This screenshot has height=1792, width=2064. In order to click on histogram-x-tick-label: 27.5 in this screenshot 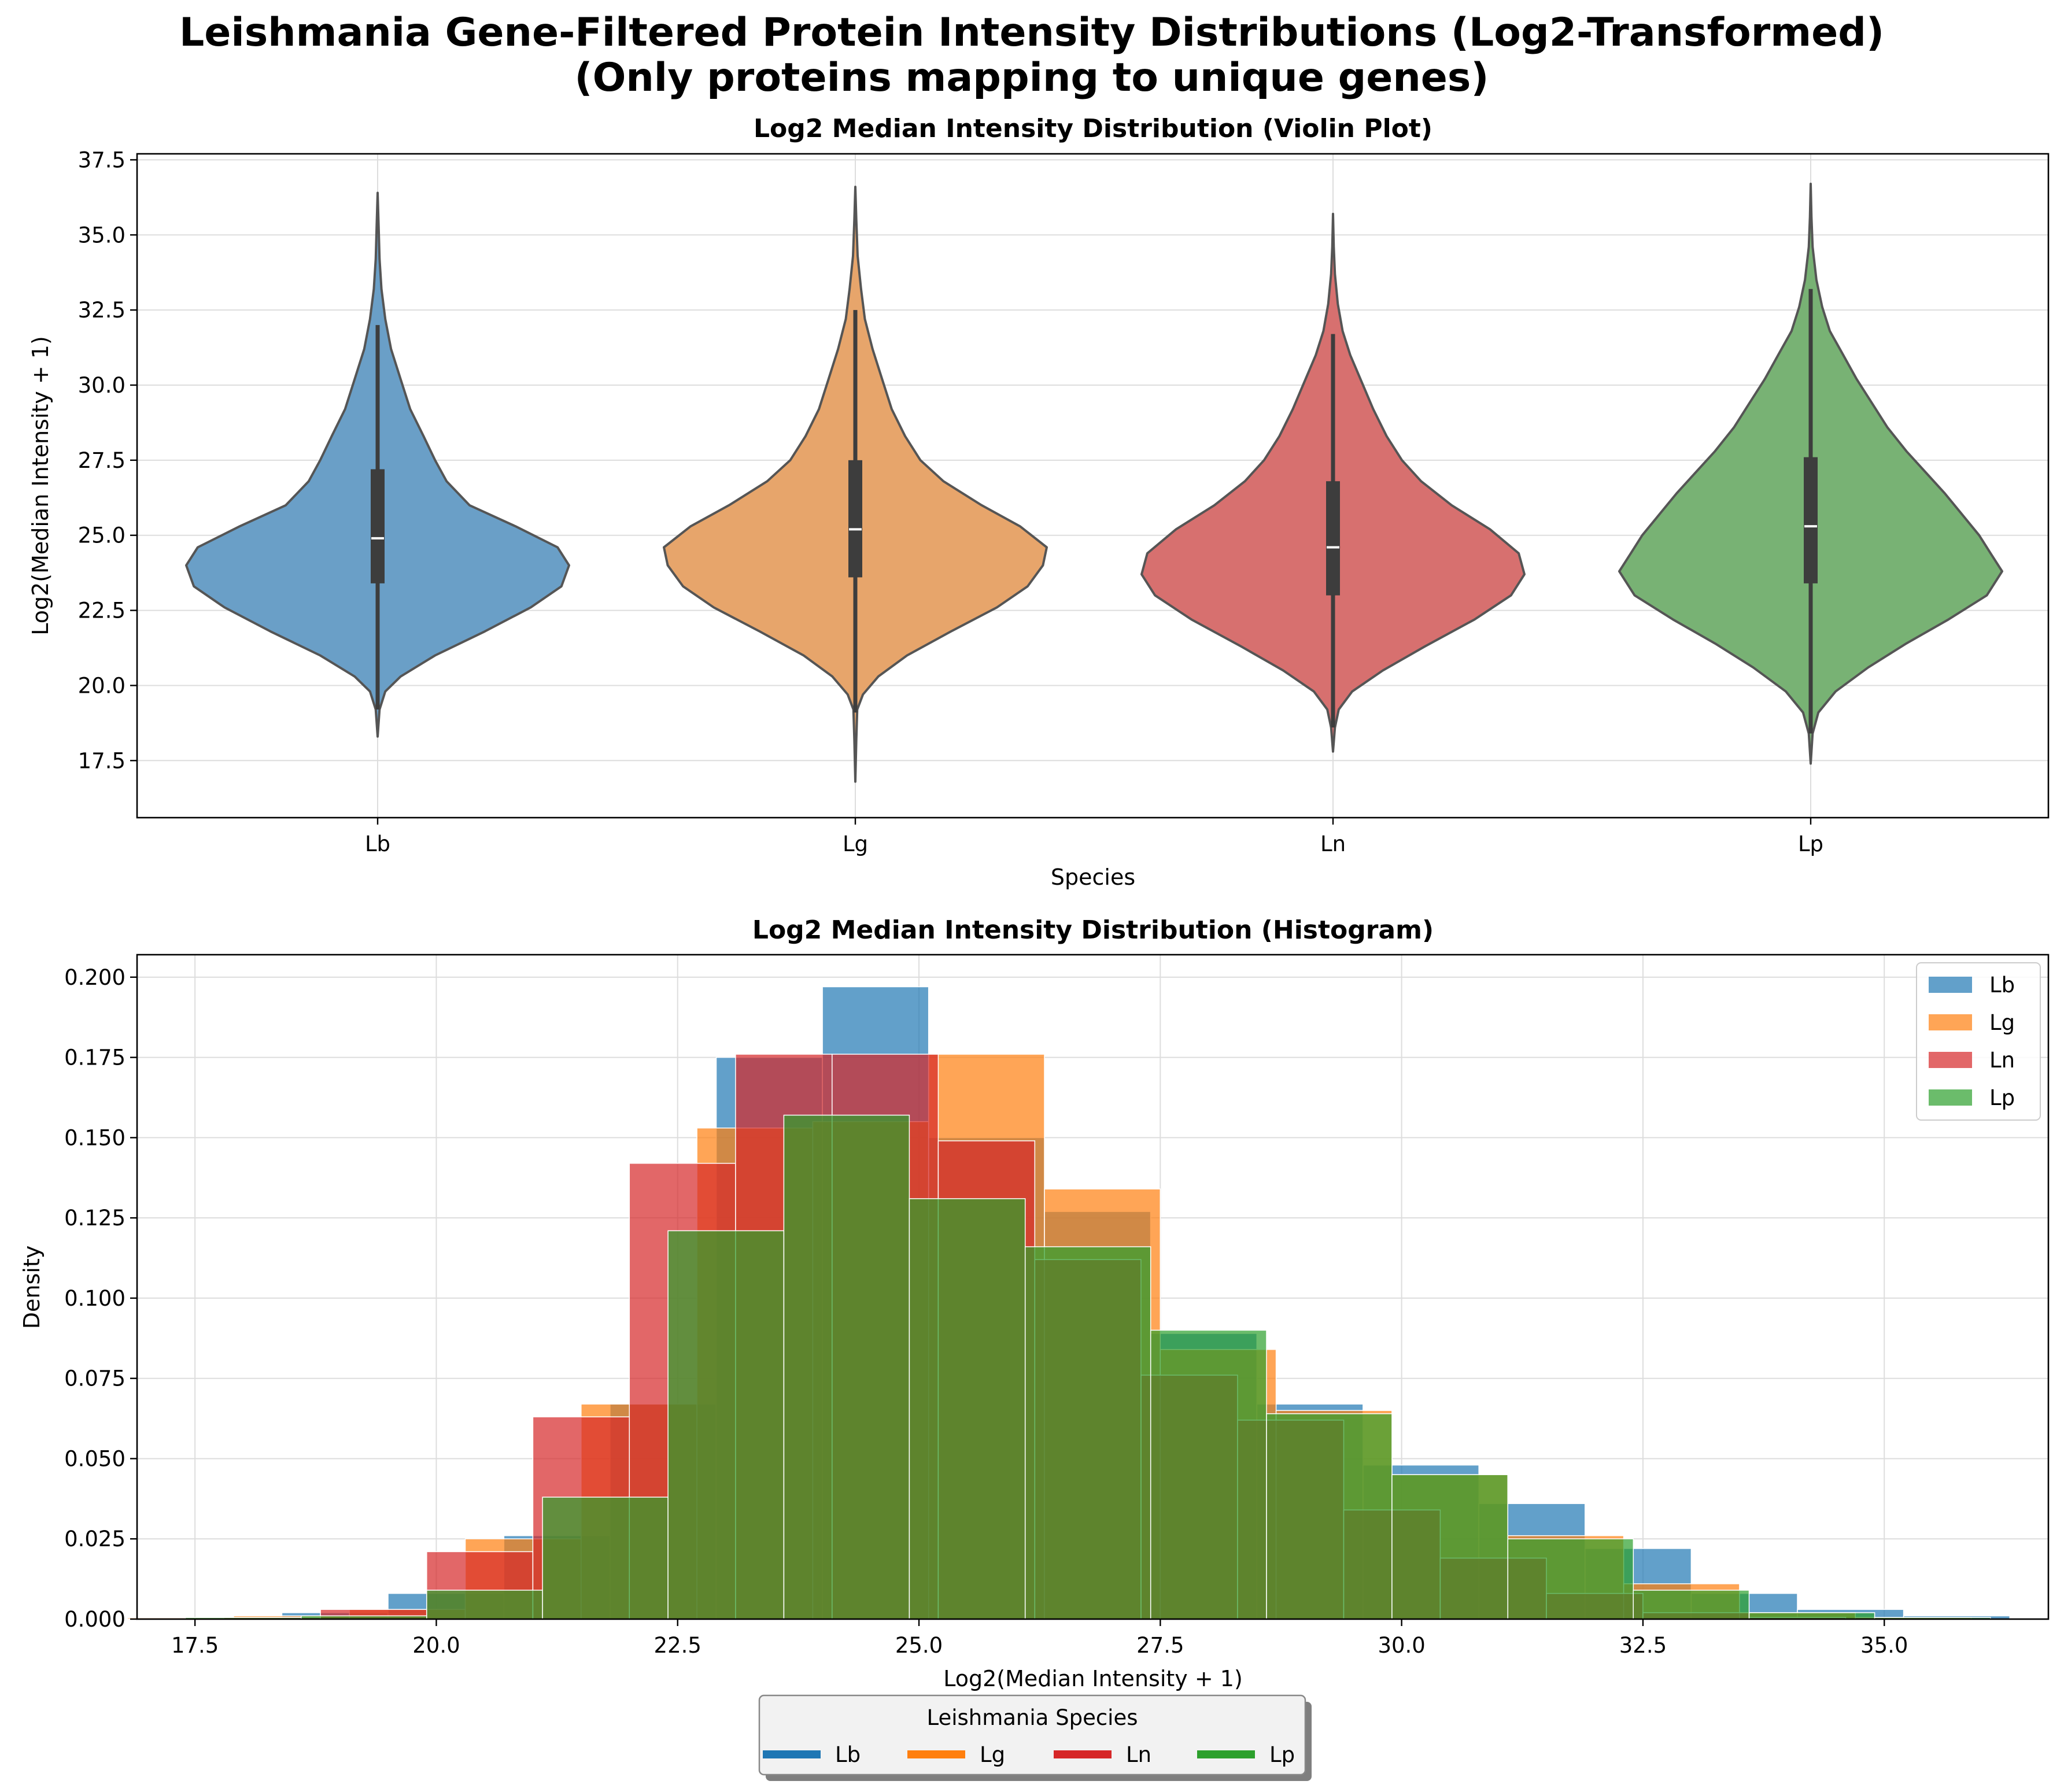, I will do `click(1160, 1645)`.